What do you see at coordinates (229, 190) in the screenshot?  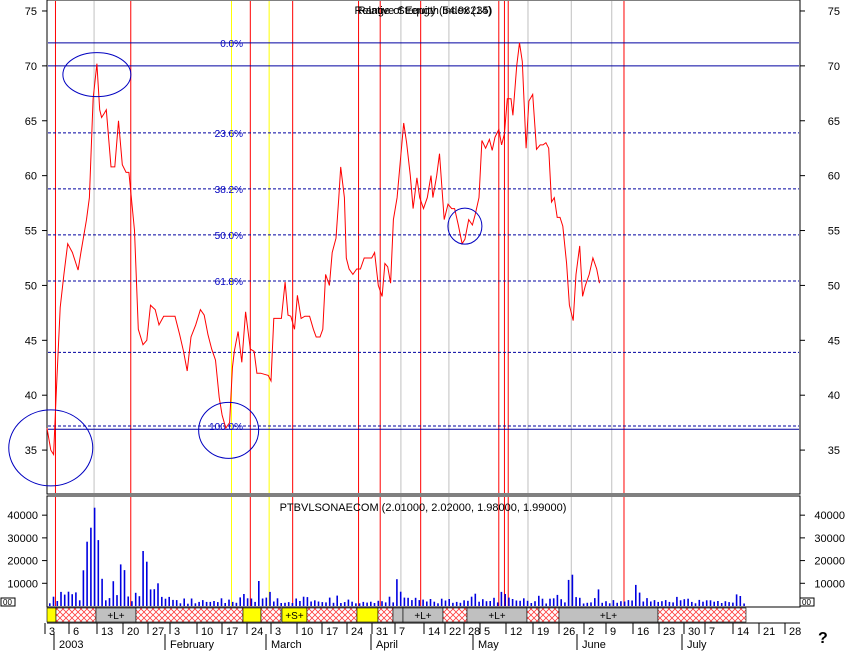 I see `fib-level-label: 38.2%` at bounding box center [229, 190].